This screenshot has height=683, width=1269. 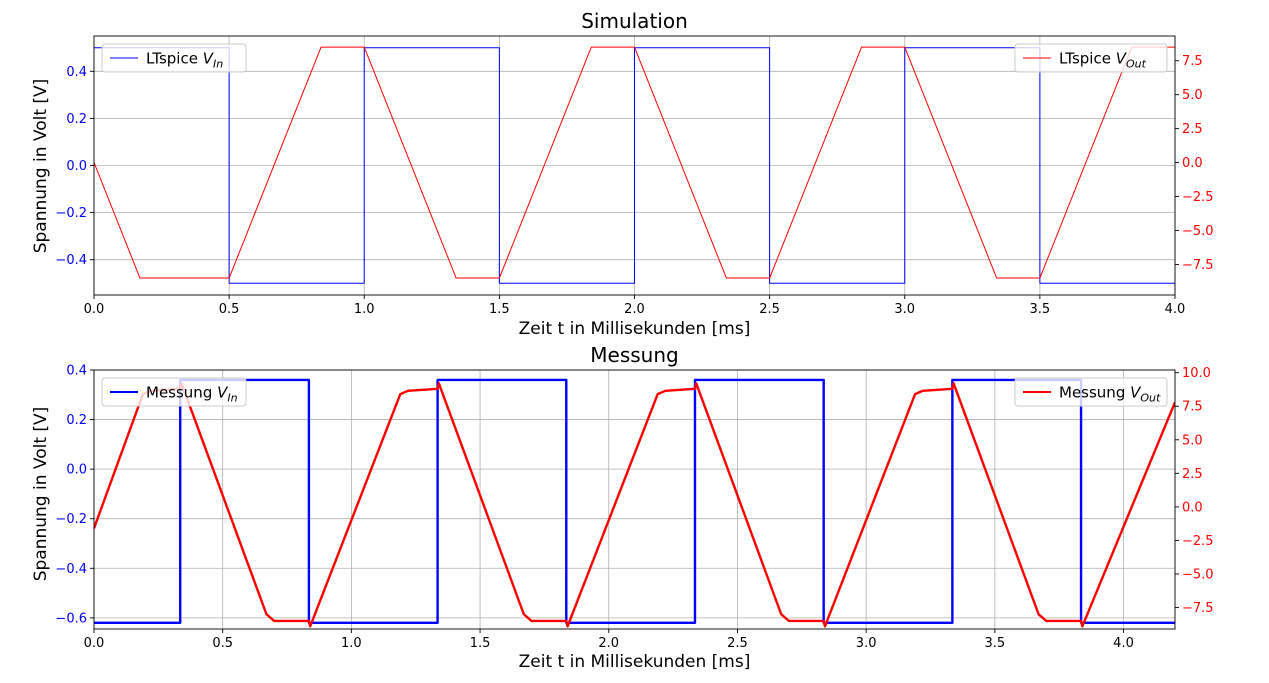 I want to click on chart-title: Simulation, so click(x=634, y=21).